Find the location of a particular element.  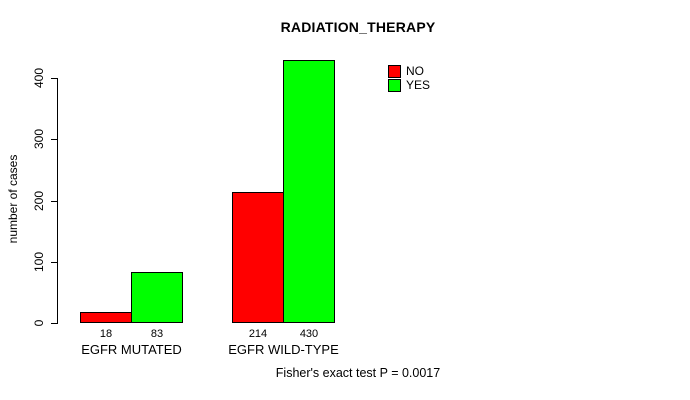

x-axis-group-label: EGFR MUTATED is located at coordinates (131, 349).